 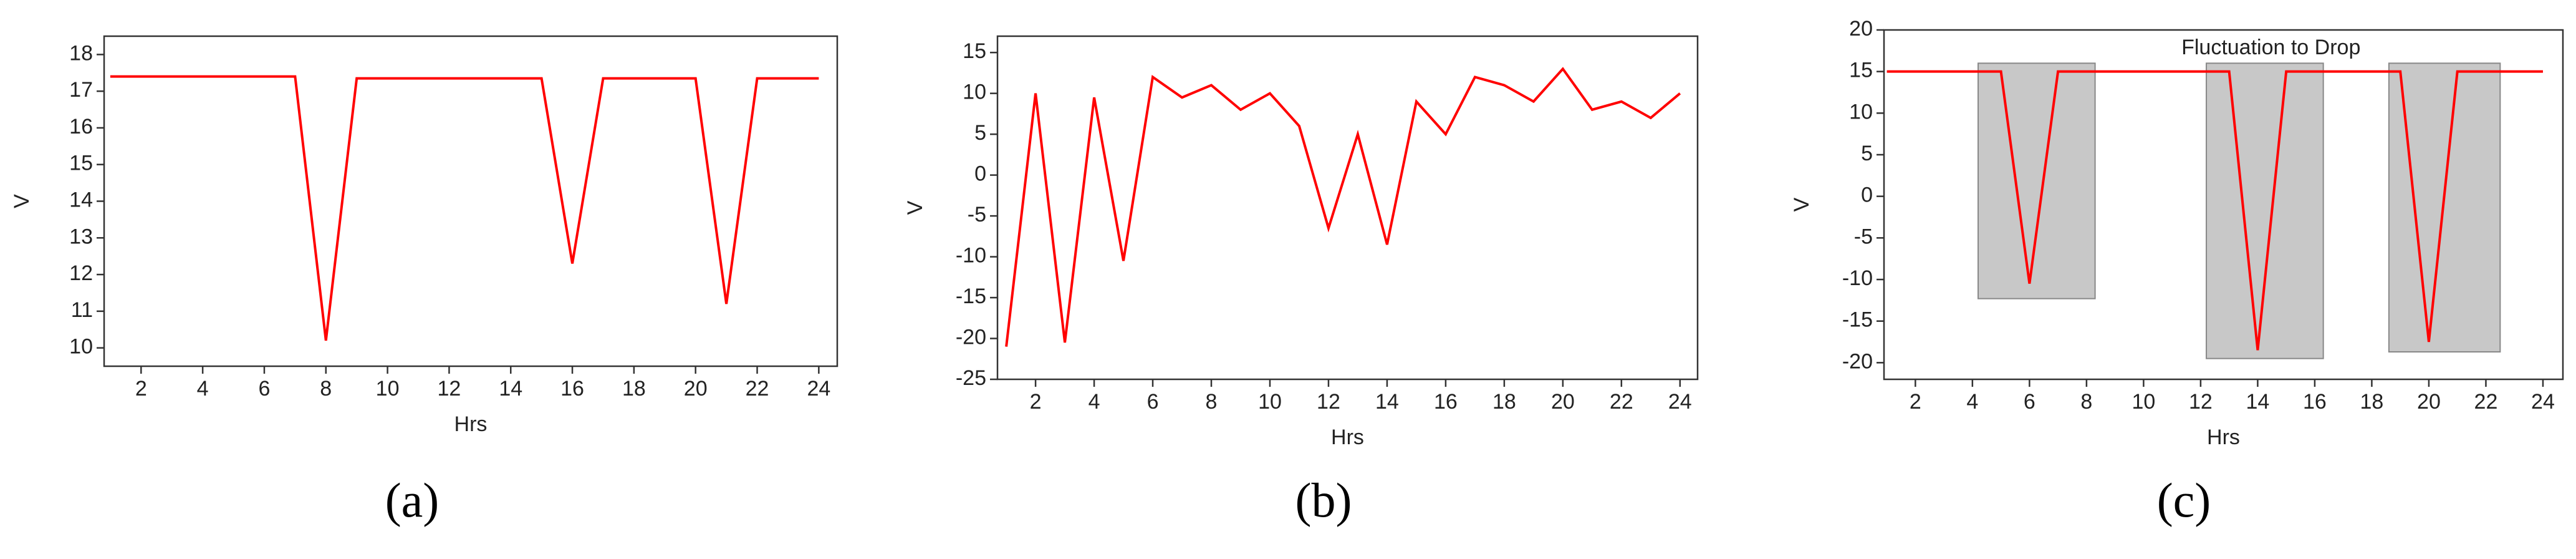 What do you see at coordinates (2184, 500) in the screenshot?
I see `caption: (c)` at bounding box center [2184, 500].